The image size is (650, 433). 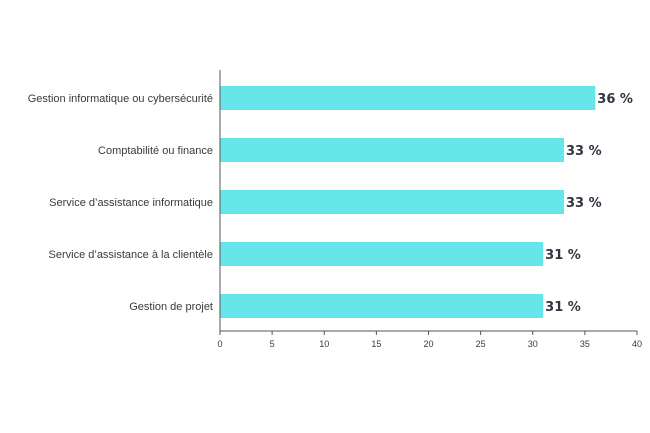 I want to click on x-tick-label: 15, so click(x=376, y=344).